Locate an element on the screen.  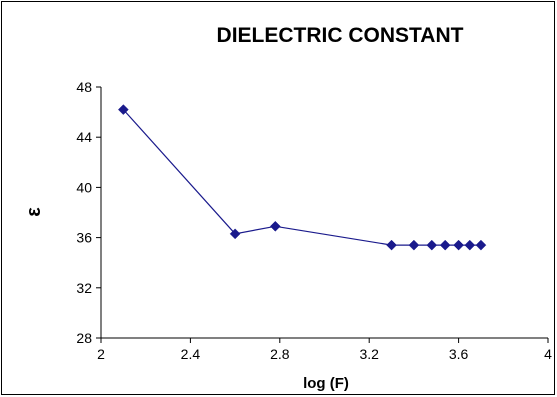
x-tick-label: 3.6 is located at coordinates (459, 354).